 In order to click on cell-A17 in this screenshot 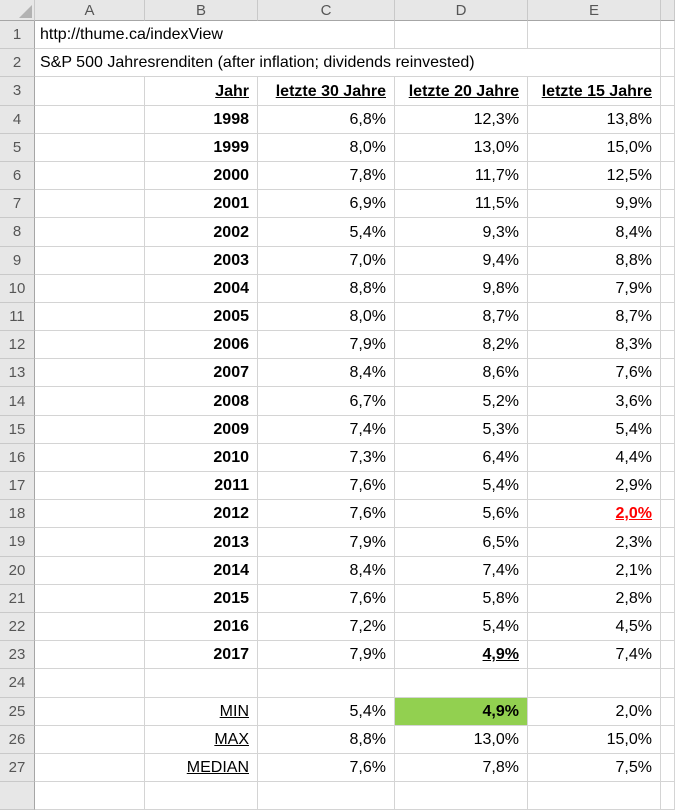, I will do `click(90, 486)`.